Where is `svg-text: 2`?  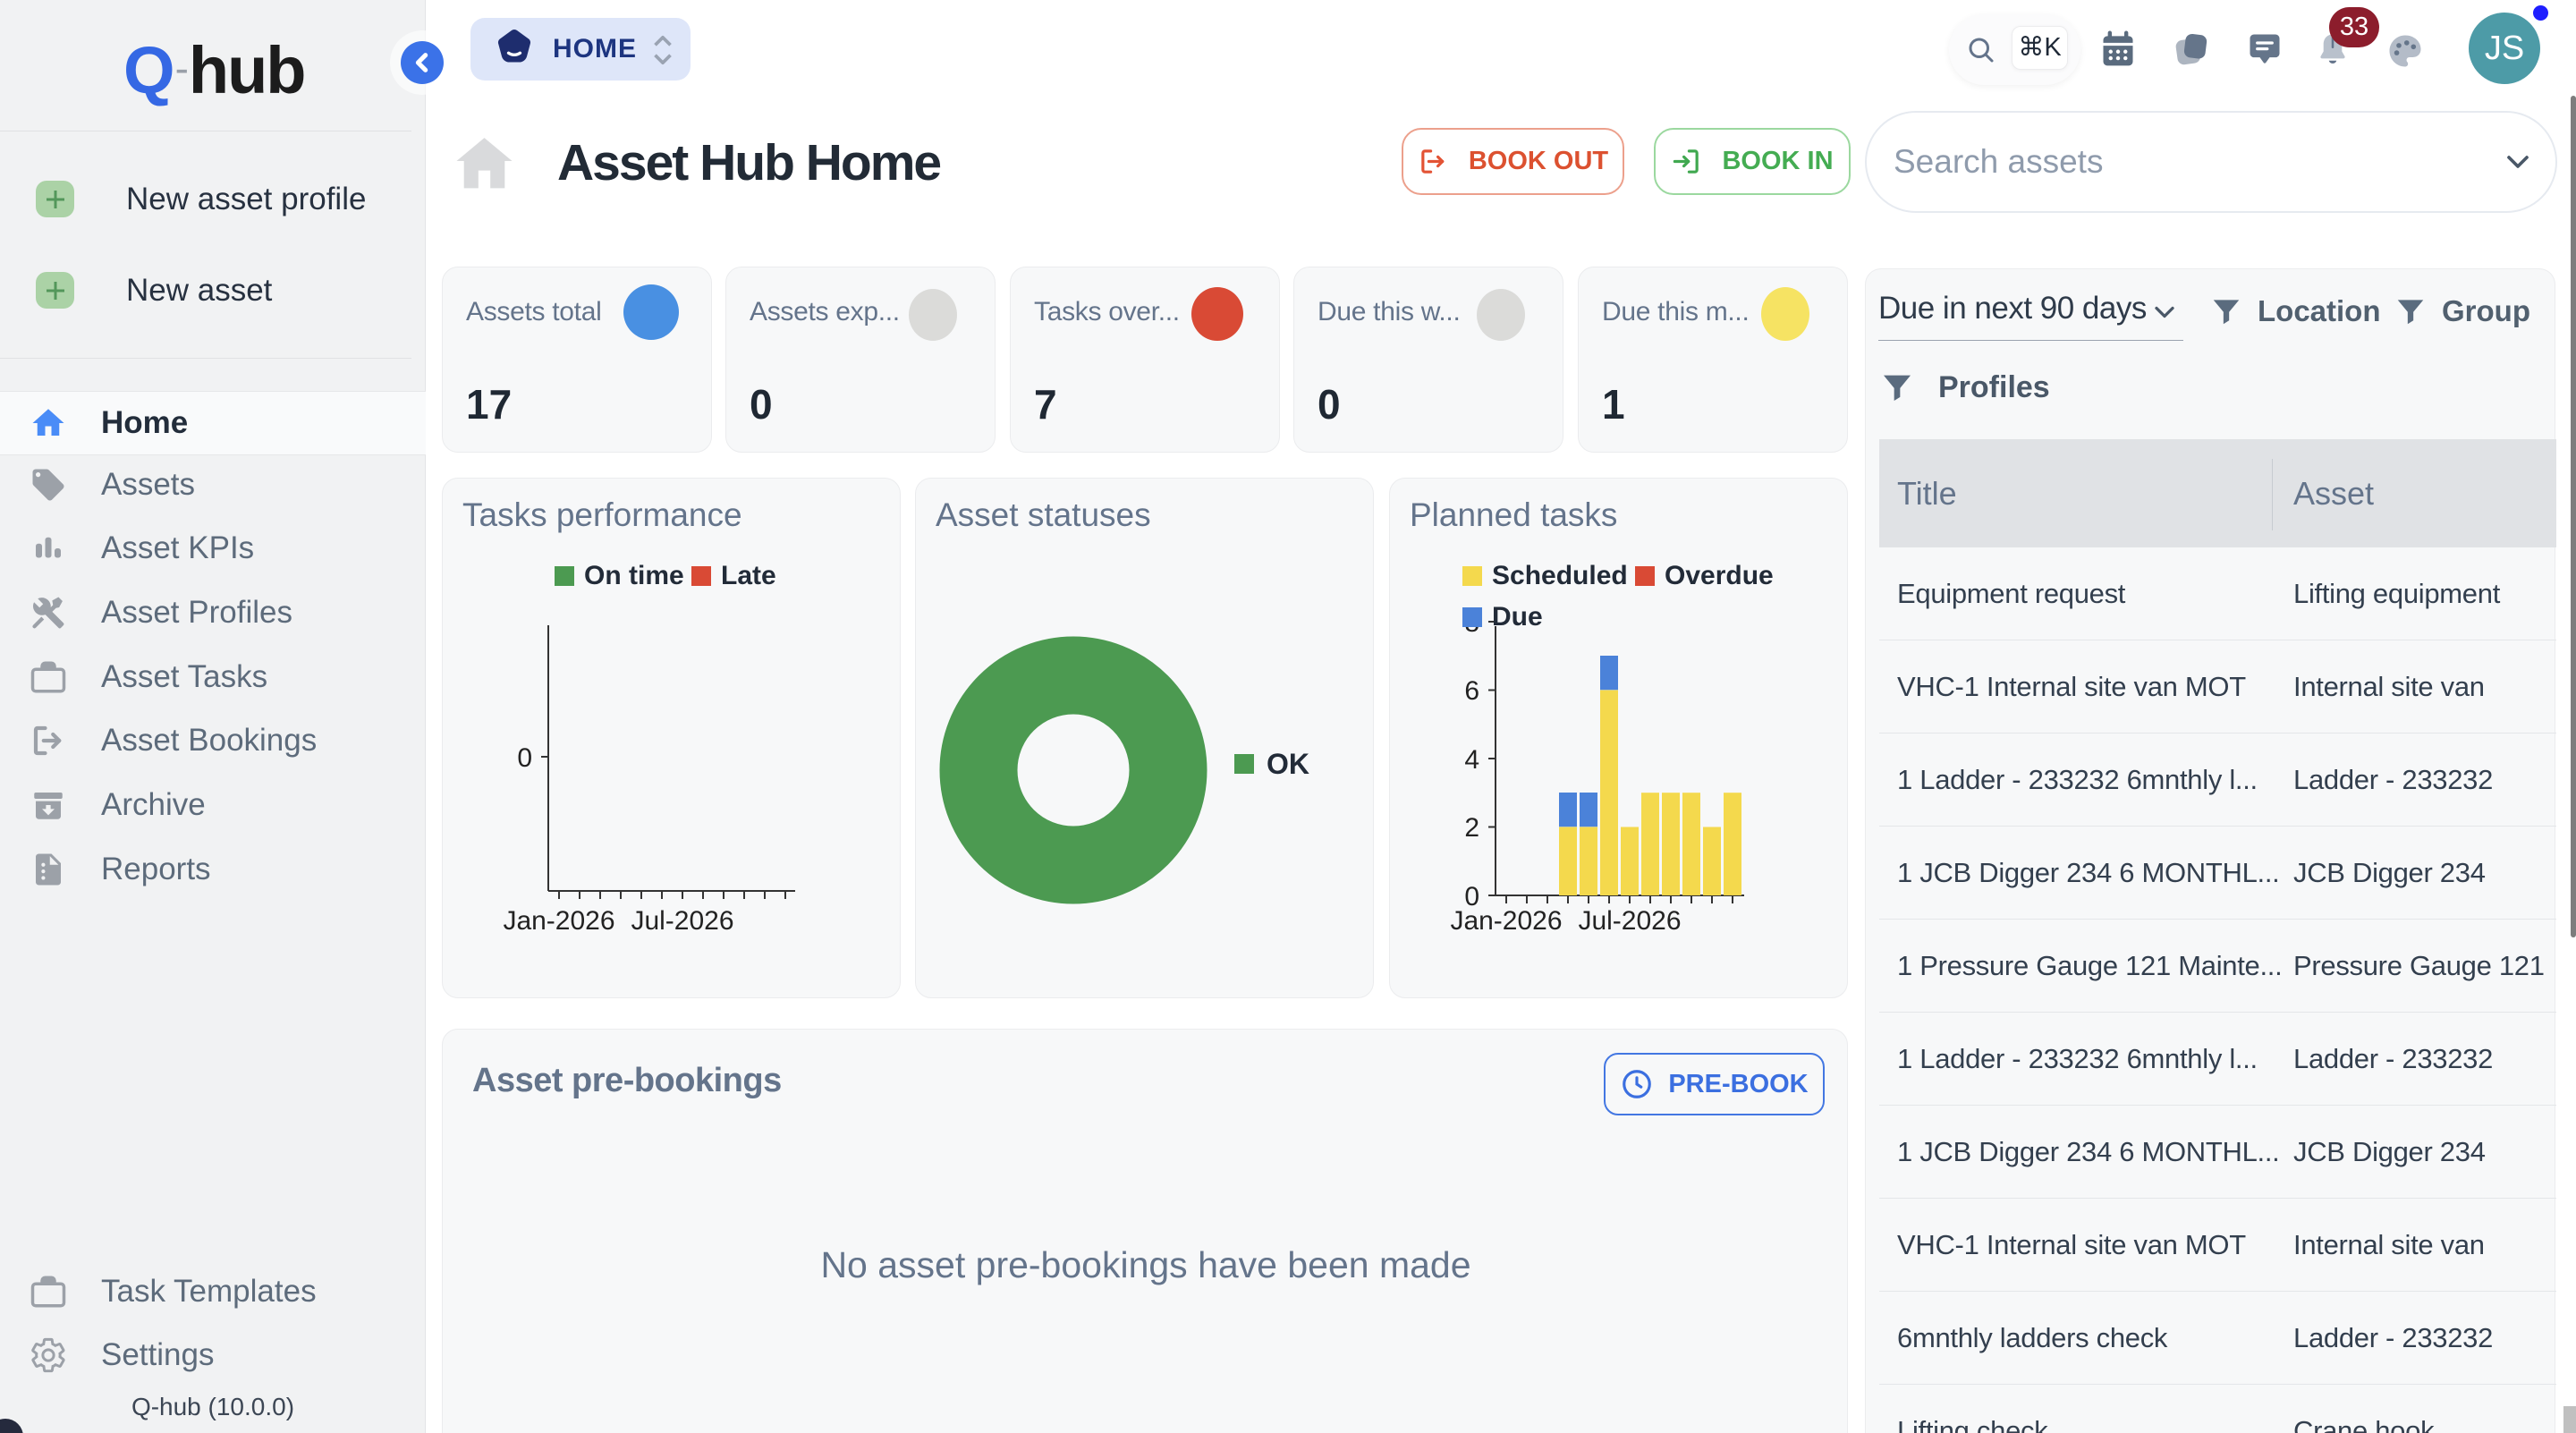 svg-text: 2 is located at coordinates (1471, 828).